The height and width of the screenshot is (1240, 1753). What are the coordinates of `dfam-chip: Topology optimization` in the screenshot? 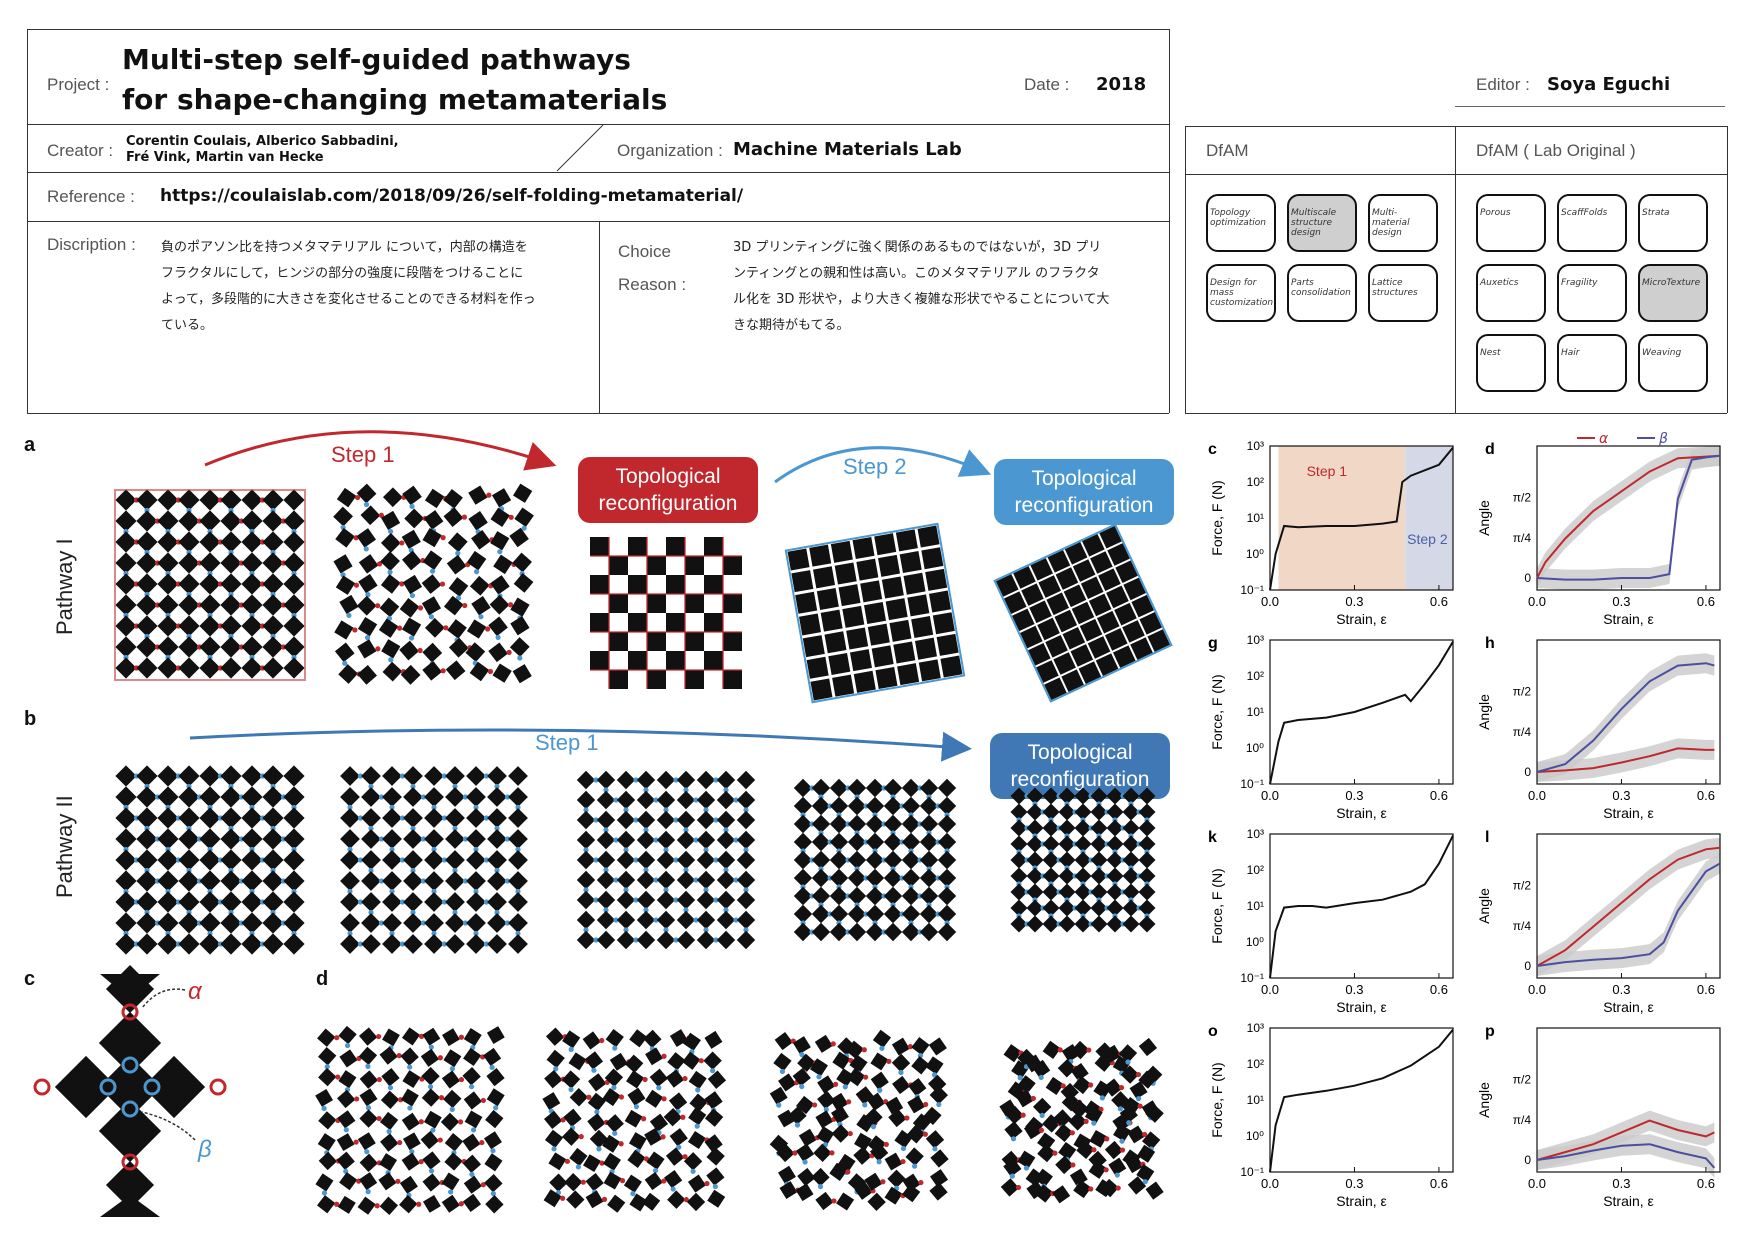 It's located at (1241, 223).